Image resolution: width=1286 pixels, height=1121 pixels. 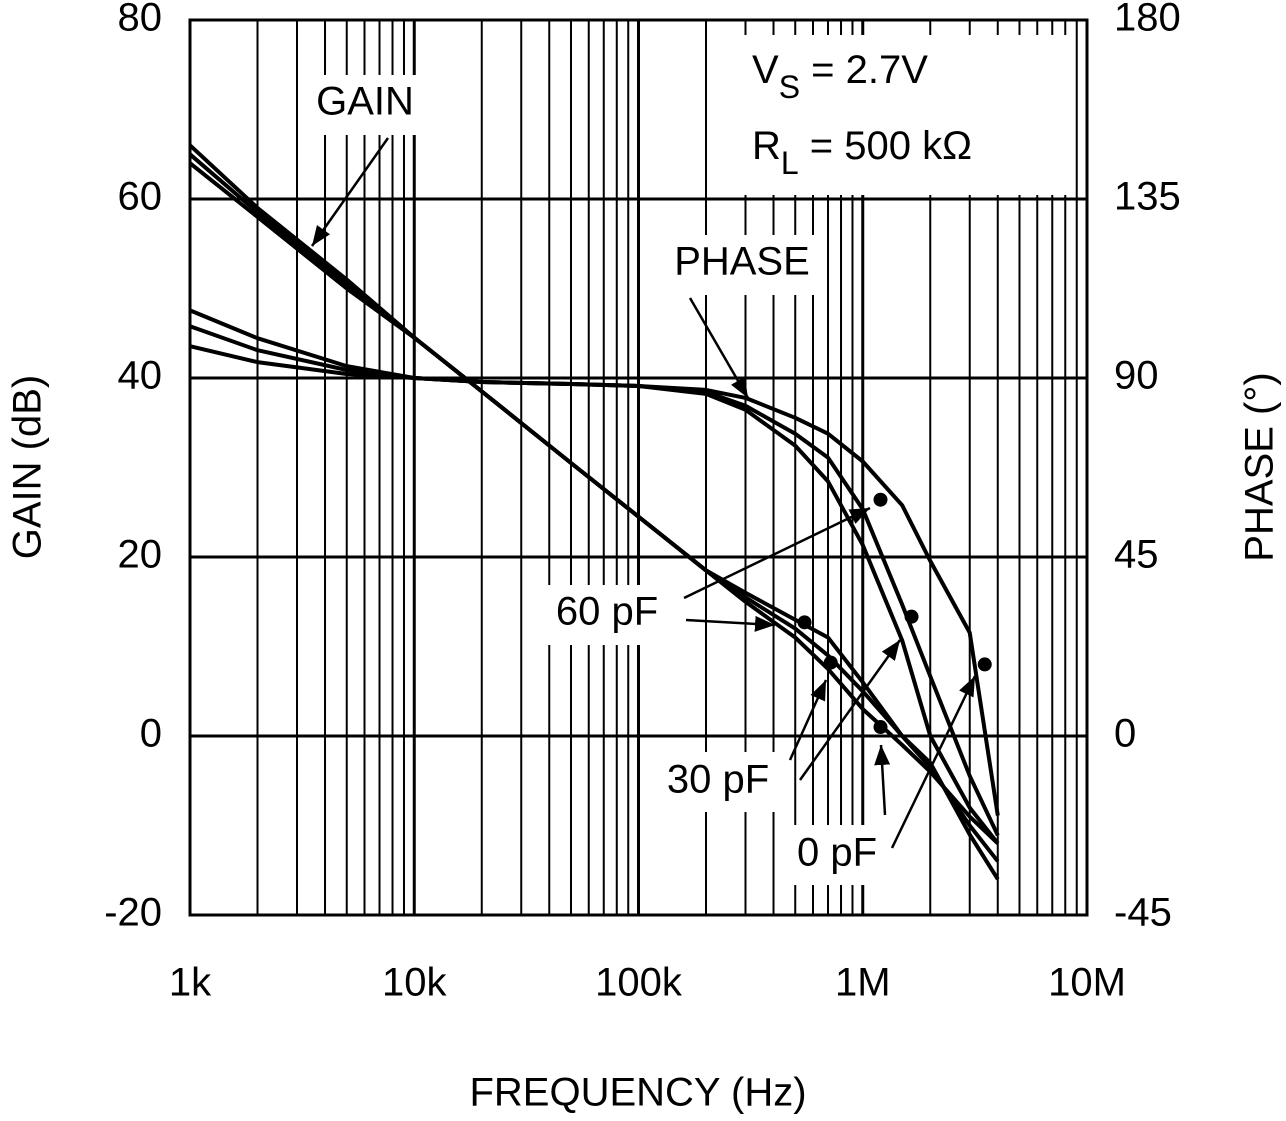 I want to click on condition-sub: L, so click(x=790, y=163).